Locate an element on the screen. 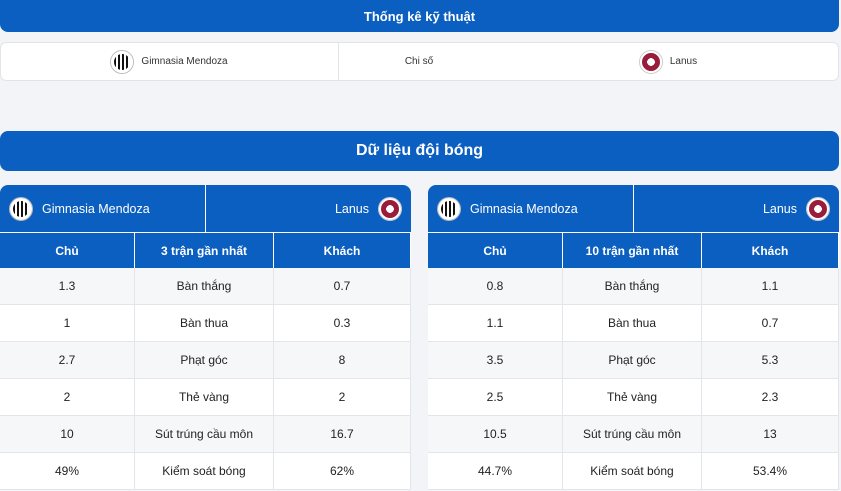 The image size is (841, 491). table-cell: 16.7 is located at coordinates (342, 434).